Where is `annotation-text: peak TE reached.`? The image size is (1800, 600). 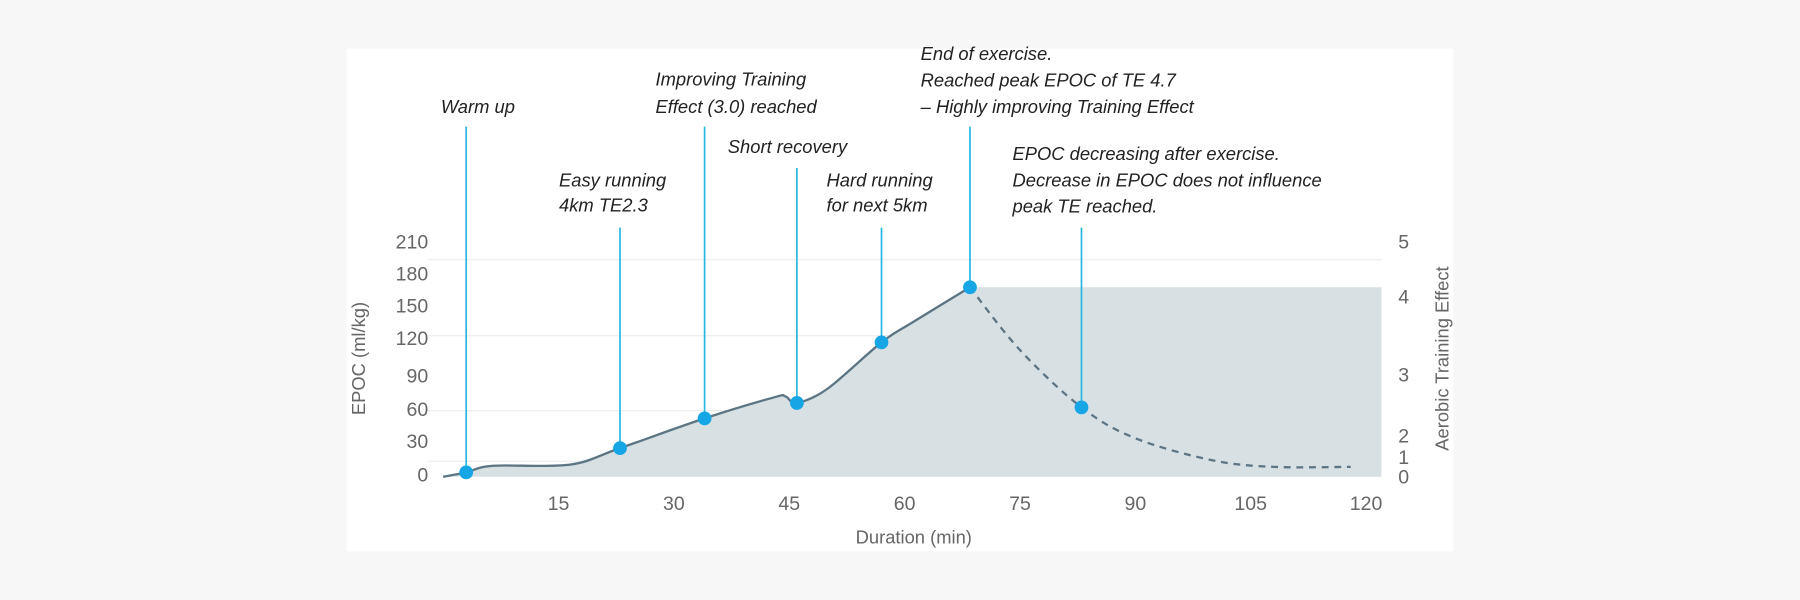
annotation-text: peak TE reached. is located at coordinates (1085, 206).